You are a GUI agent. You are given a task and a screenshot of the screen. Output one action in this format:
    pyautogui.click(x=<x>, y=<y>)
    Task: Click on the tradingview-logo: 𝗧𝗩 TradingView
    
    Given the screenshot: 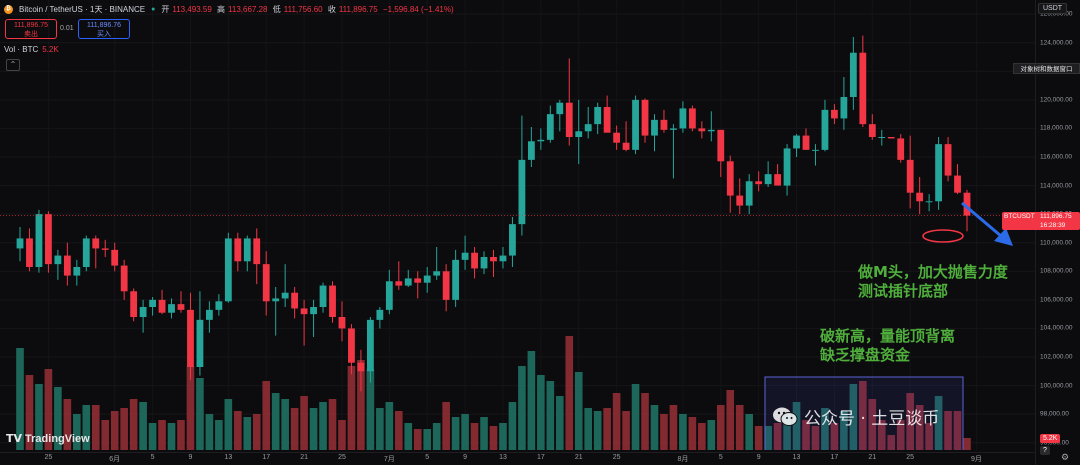 What is the action you would take?
    pyautogui.click(x=48, y=439)
    